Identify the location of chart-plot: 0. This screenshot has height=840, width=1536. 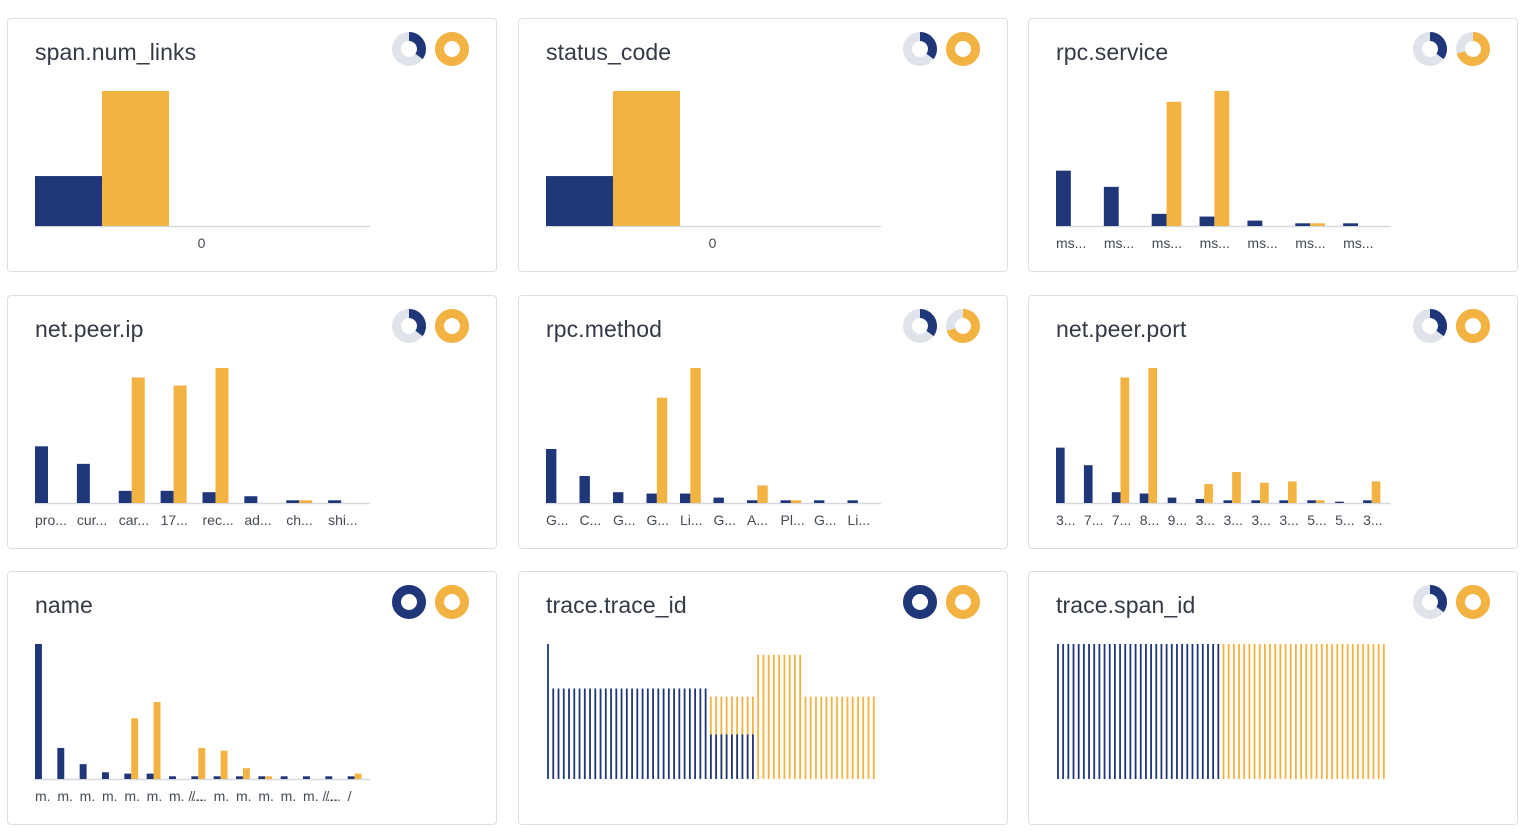
(713, 171).